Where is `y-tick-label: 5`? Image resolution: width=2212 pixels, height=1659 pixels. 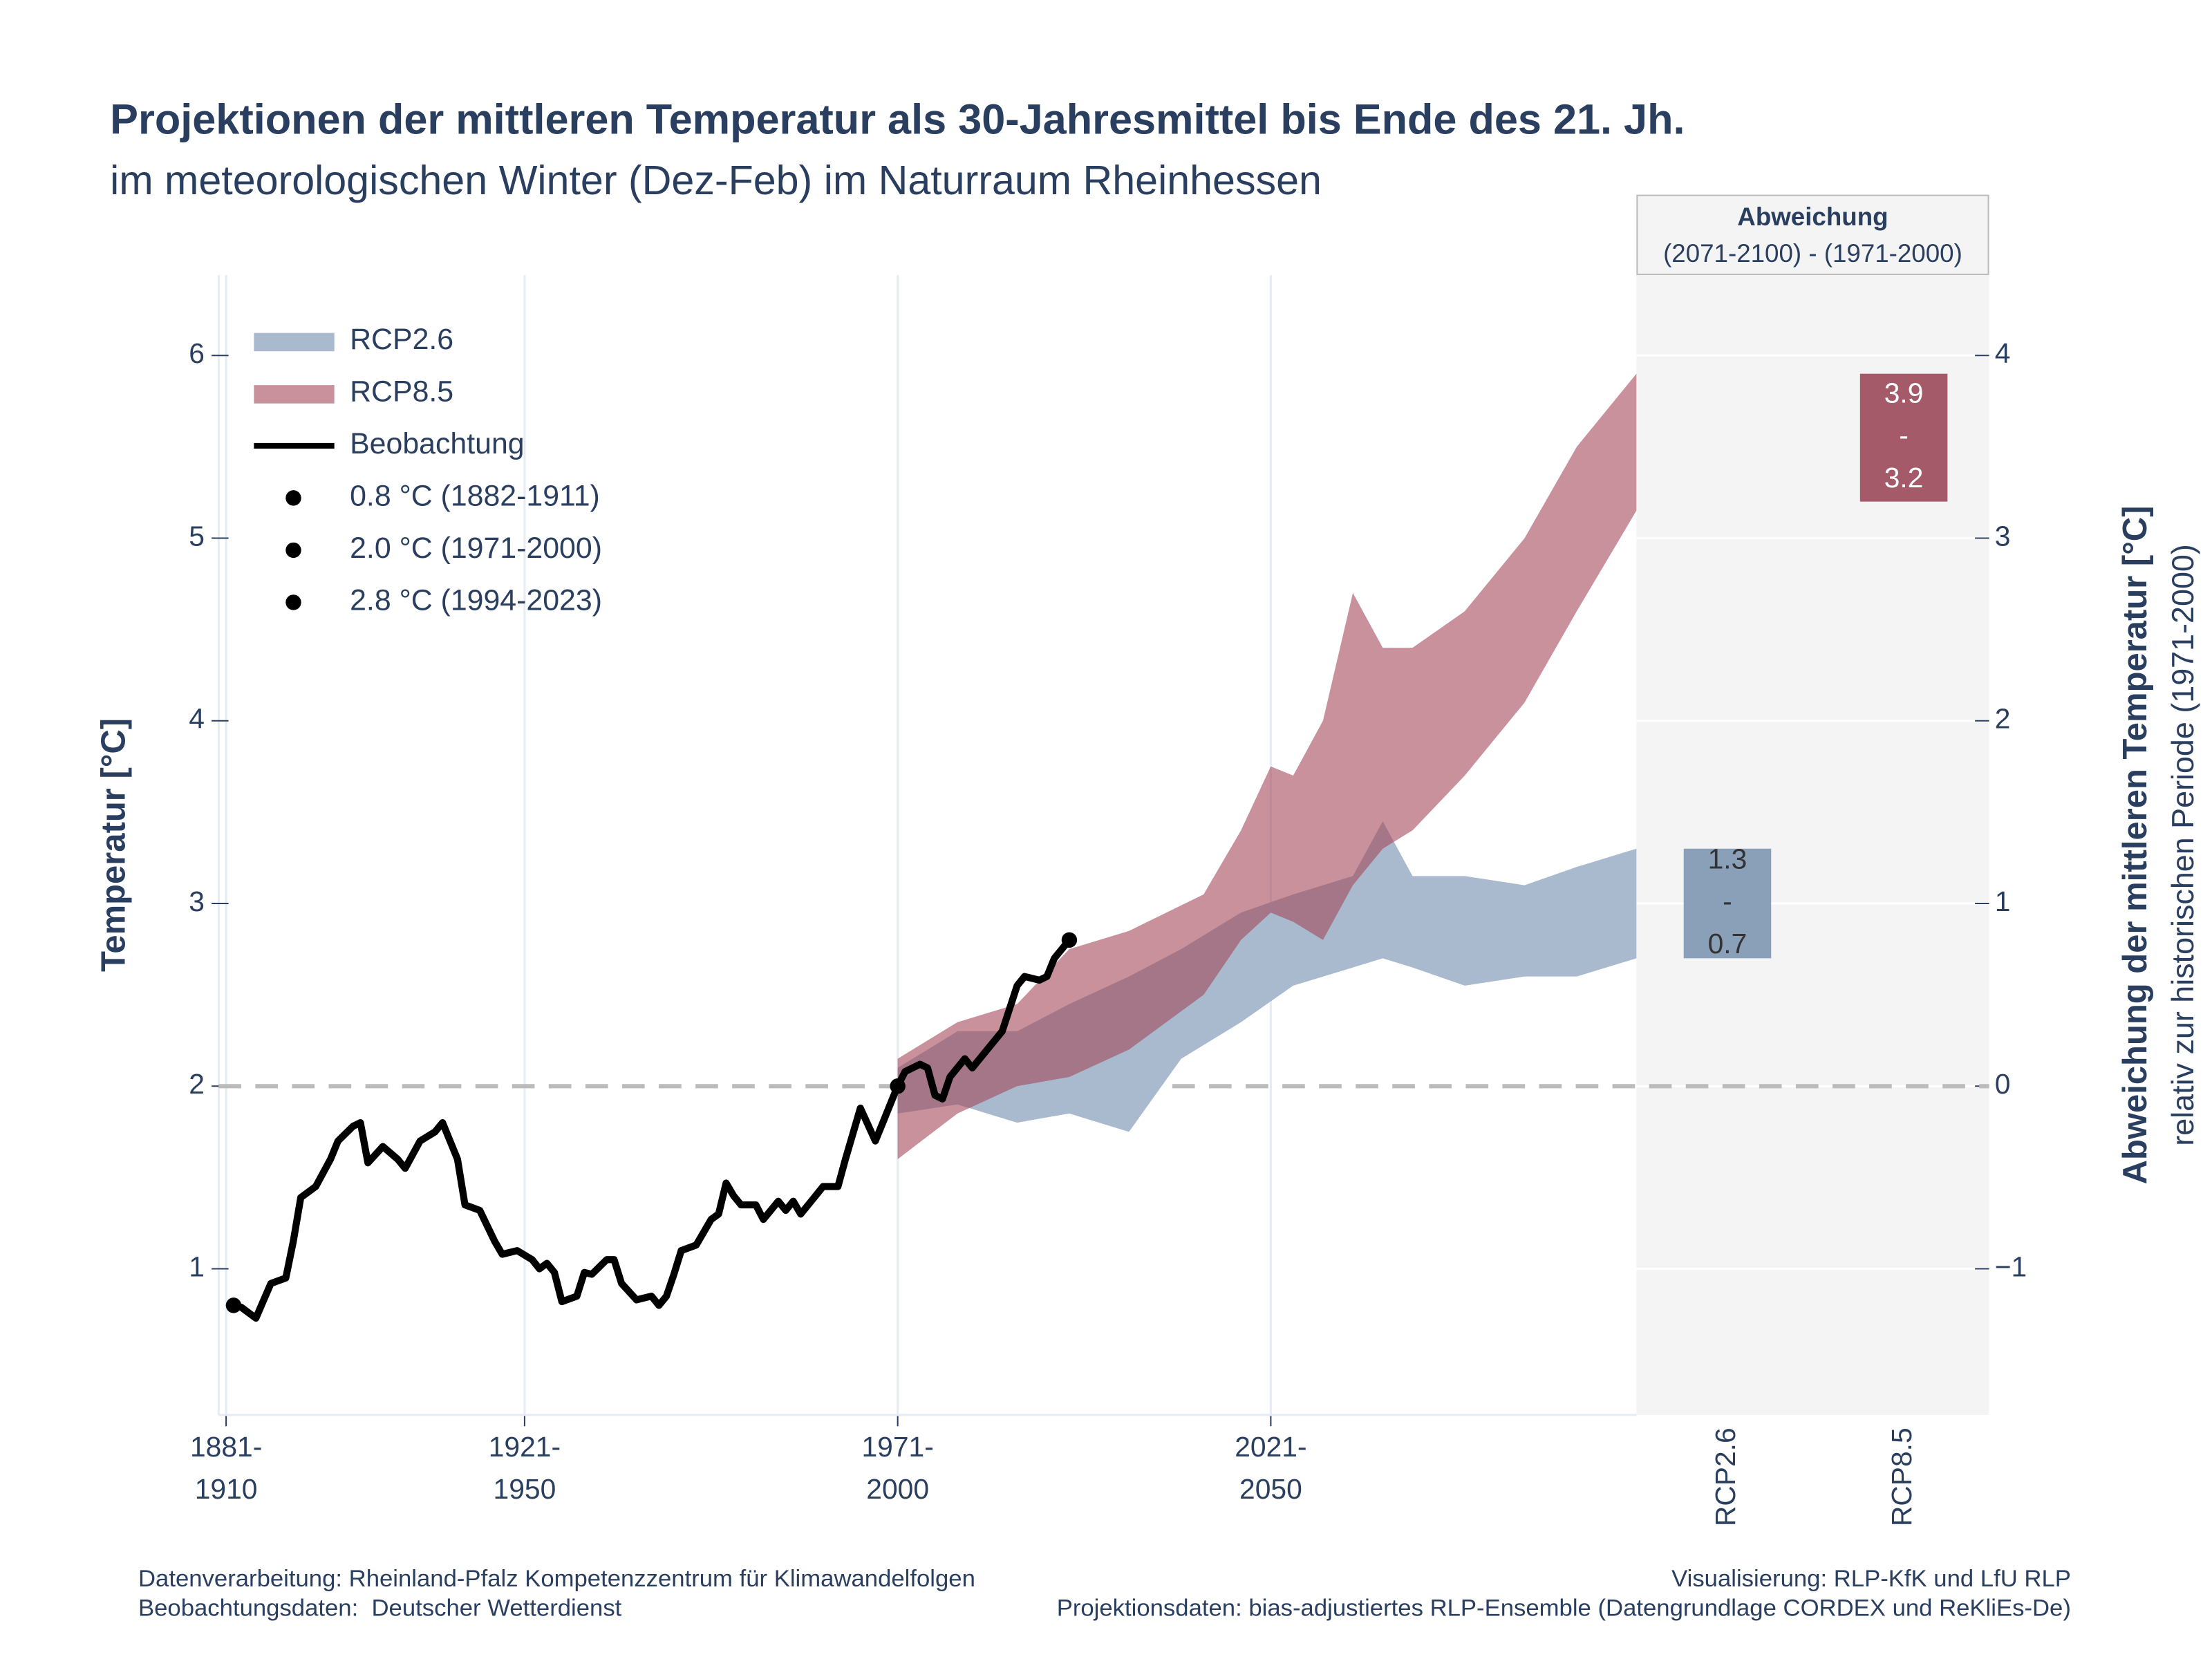 y-tick-label: 5 is located at coordinates (197, 536).